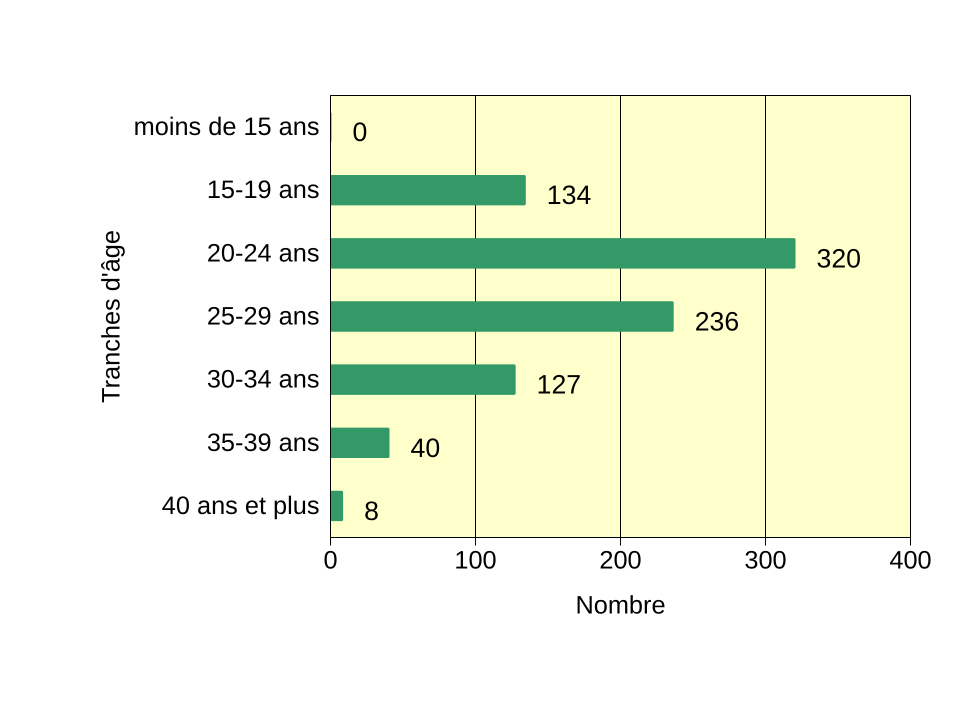 The image size is (954, 711). What do you see at coordinates (910, 560) in the screenshot?
I see `x-tick-label: 400` at bounding box center [910, 560].